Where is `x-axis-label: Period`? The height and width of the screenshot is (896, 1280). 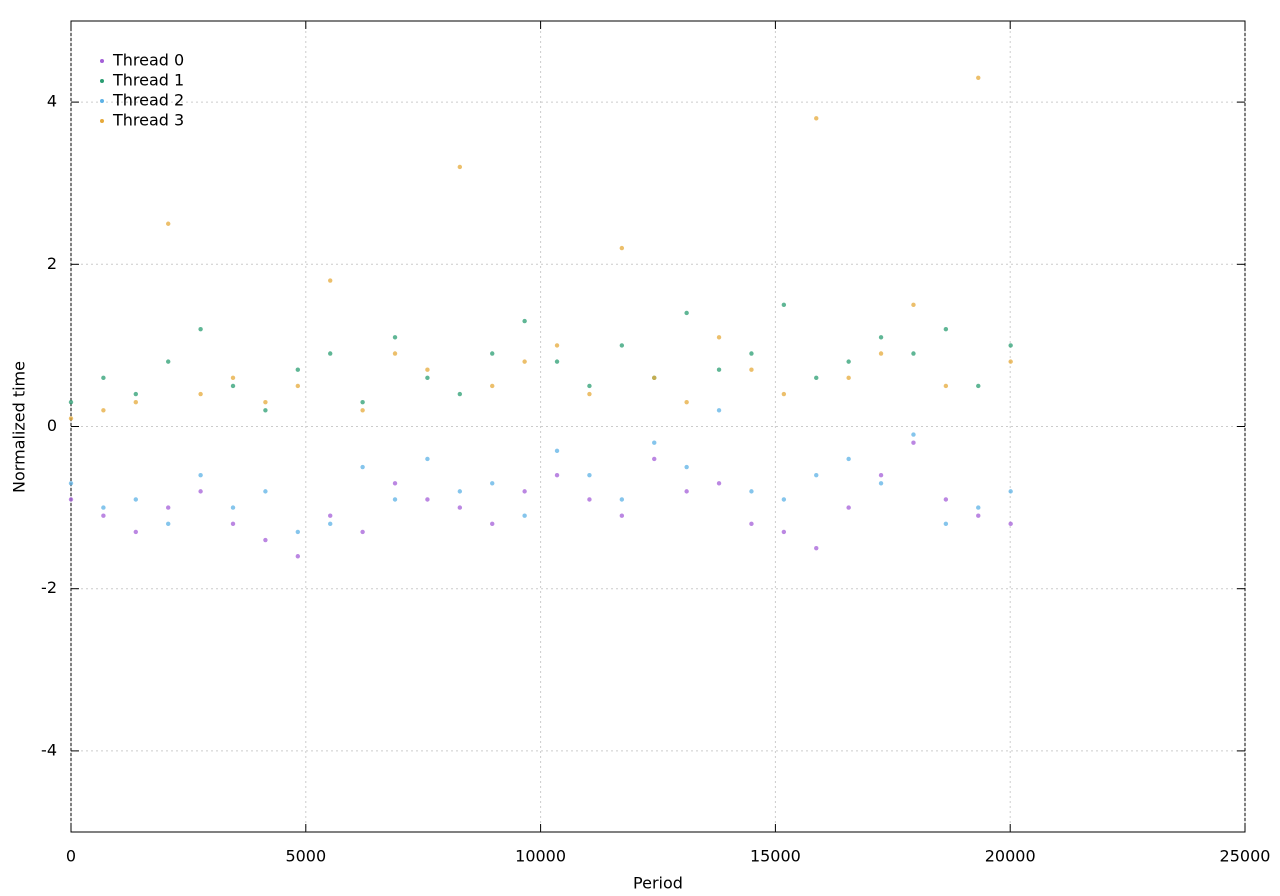
x-axis-label: Period is located at coordinates (658, 883).